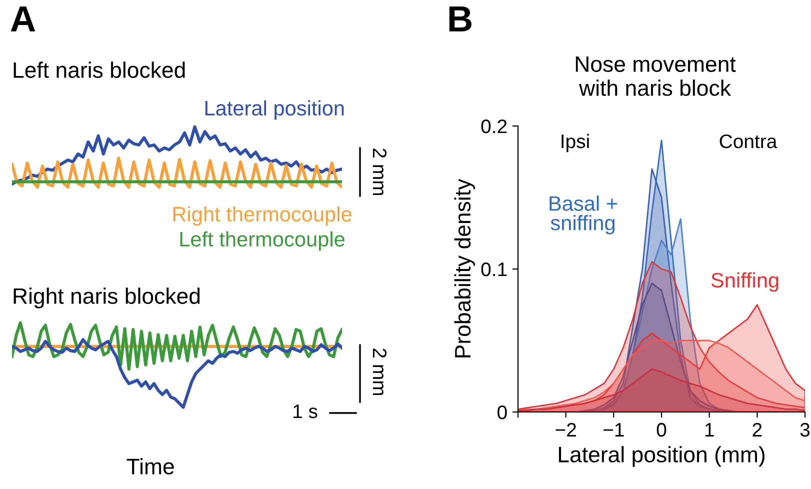 Image resolution: width=811 pixels, height=489 pixels. Describe the element at coordinates (614, 430) in the screenshot. I see `x-tick-label: −1` at that location.